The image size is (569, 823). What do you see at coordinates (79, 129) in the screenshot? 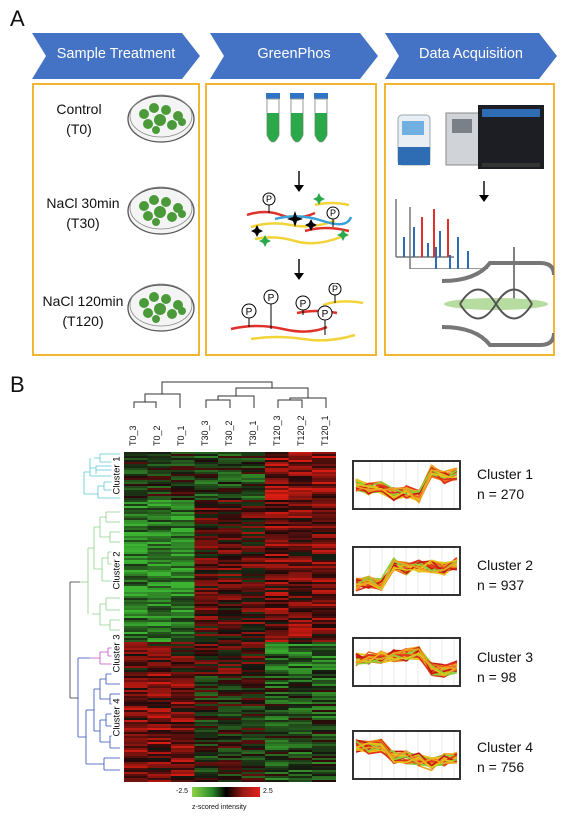
I see `treatment-code: (T0)` at bounding box center [79, 129].